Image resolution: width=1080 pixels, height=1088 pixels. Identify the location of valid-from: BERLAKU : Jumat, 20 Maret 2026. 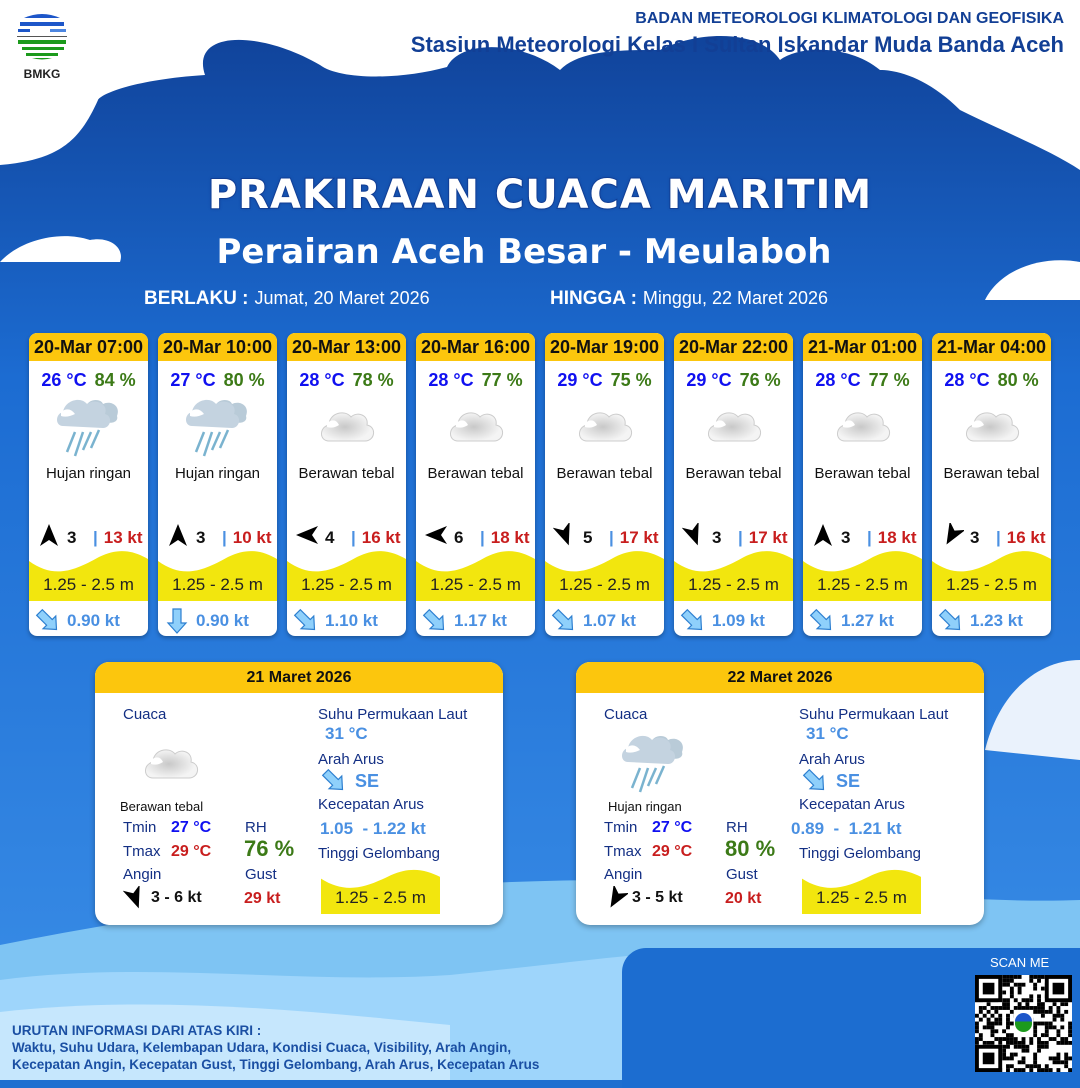
(287, 299).